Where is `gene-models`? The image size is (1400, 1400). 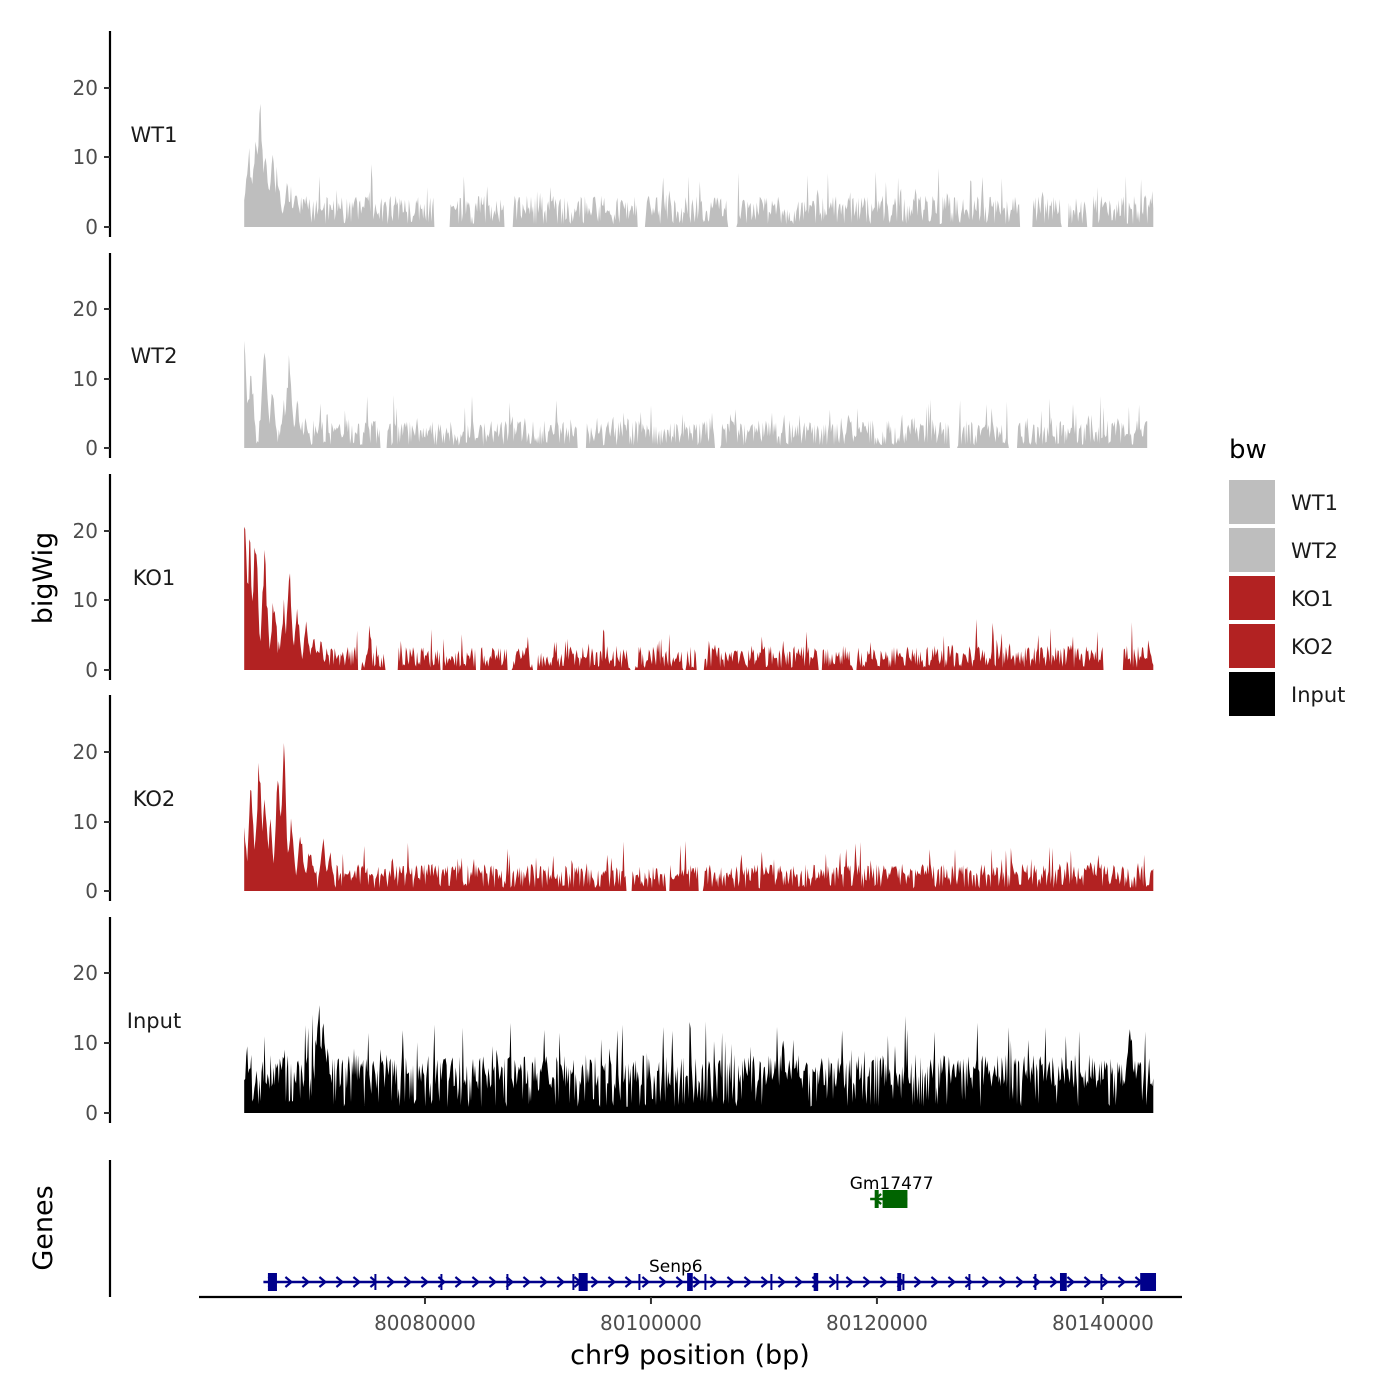
gene-models is located at coordinates (710, 1240).